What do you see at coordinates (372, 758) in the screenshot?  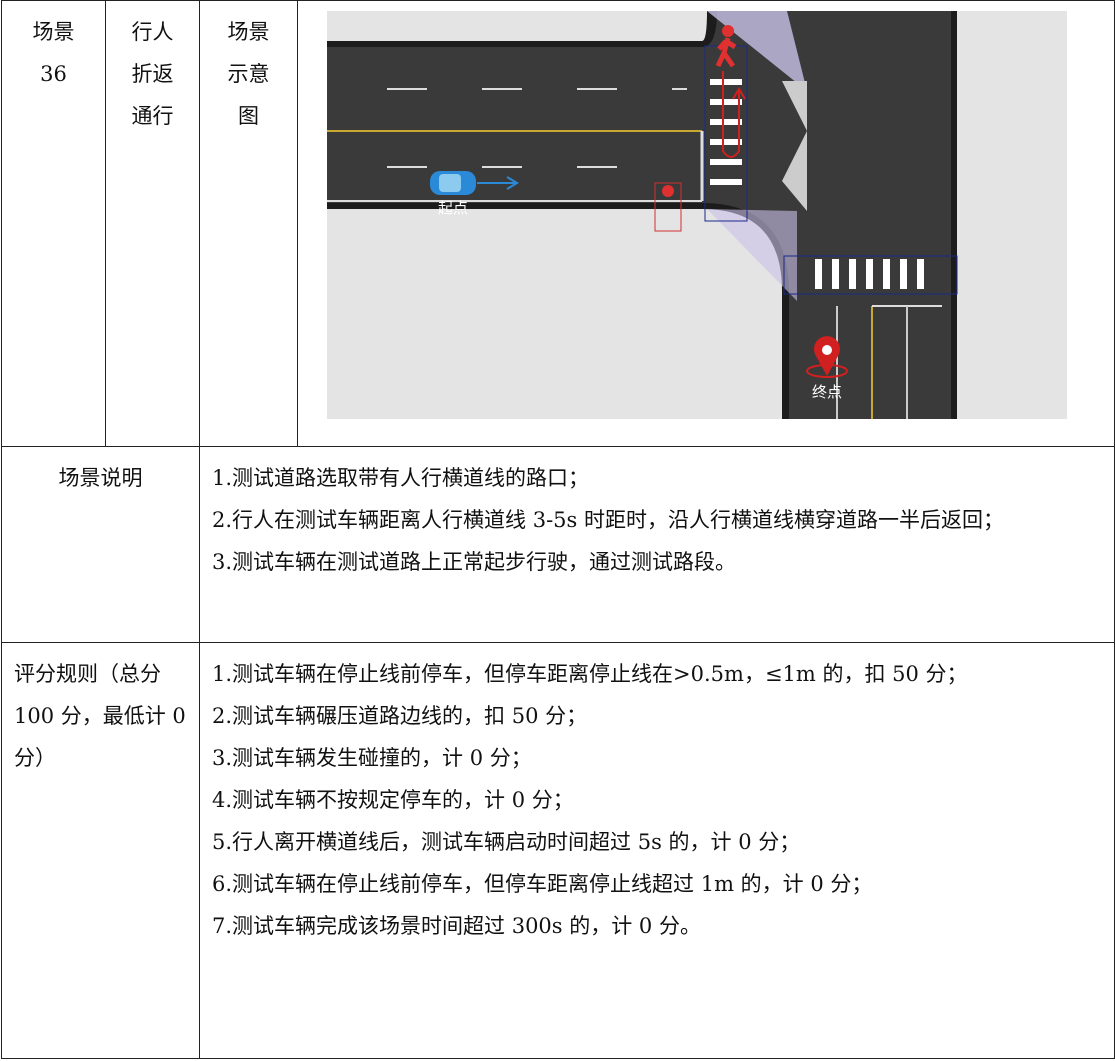 I see `list-item: 3.测试车辆发生碰撞的，计 0 分；` at bounding box center [372, 758].